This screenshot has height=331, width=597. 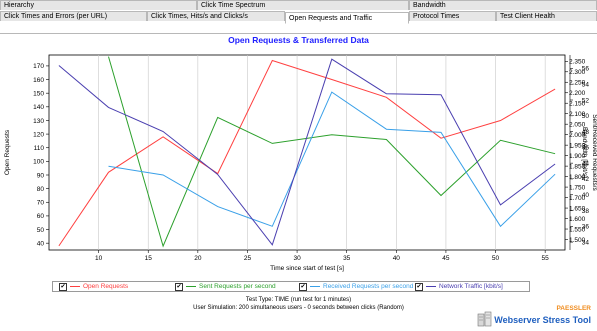 What do you see at coordinates (98, 5) in the screenshot?
I see `tab-hierarchy: Hierarchy` at bounding box center [98, 5].